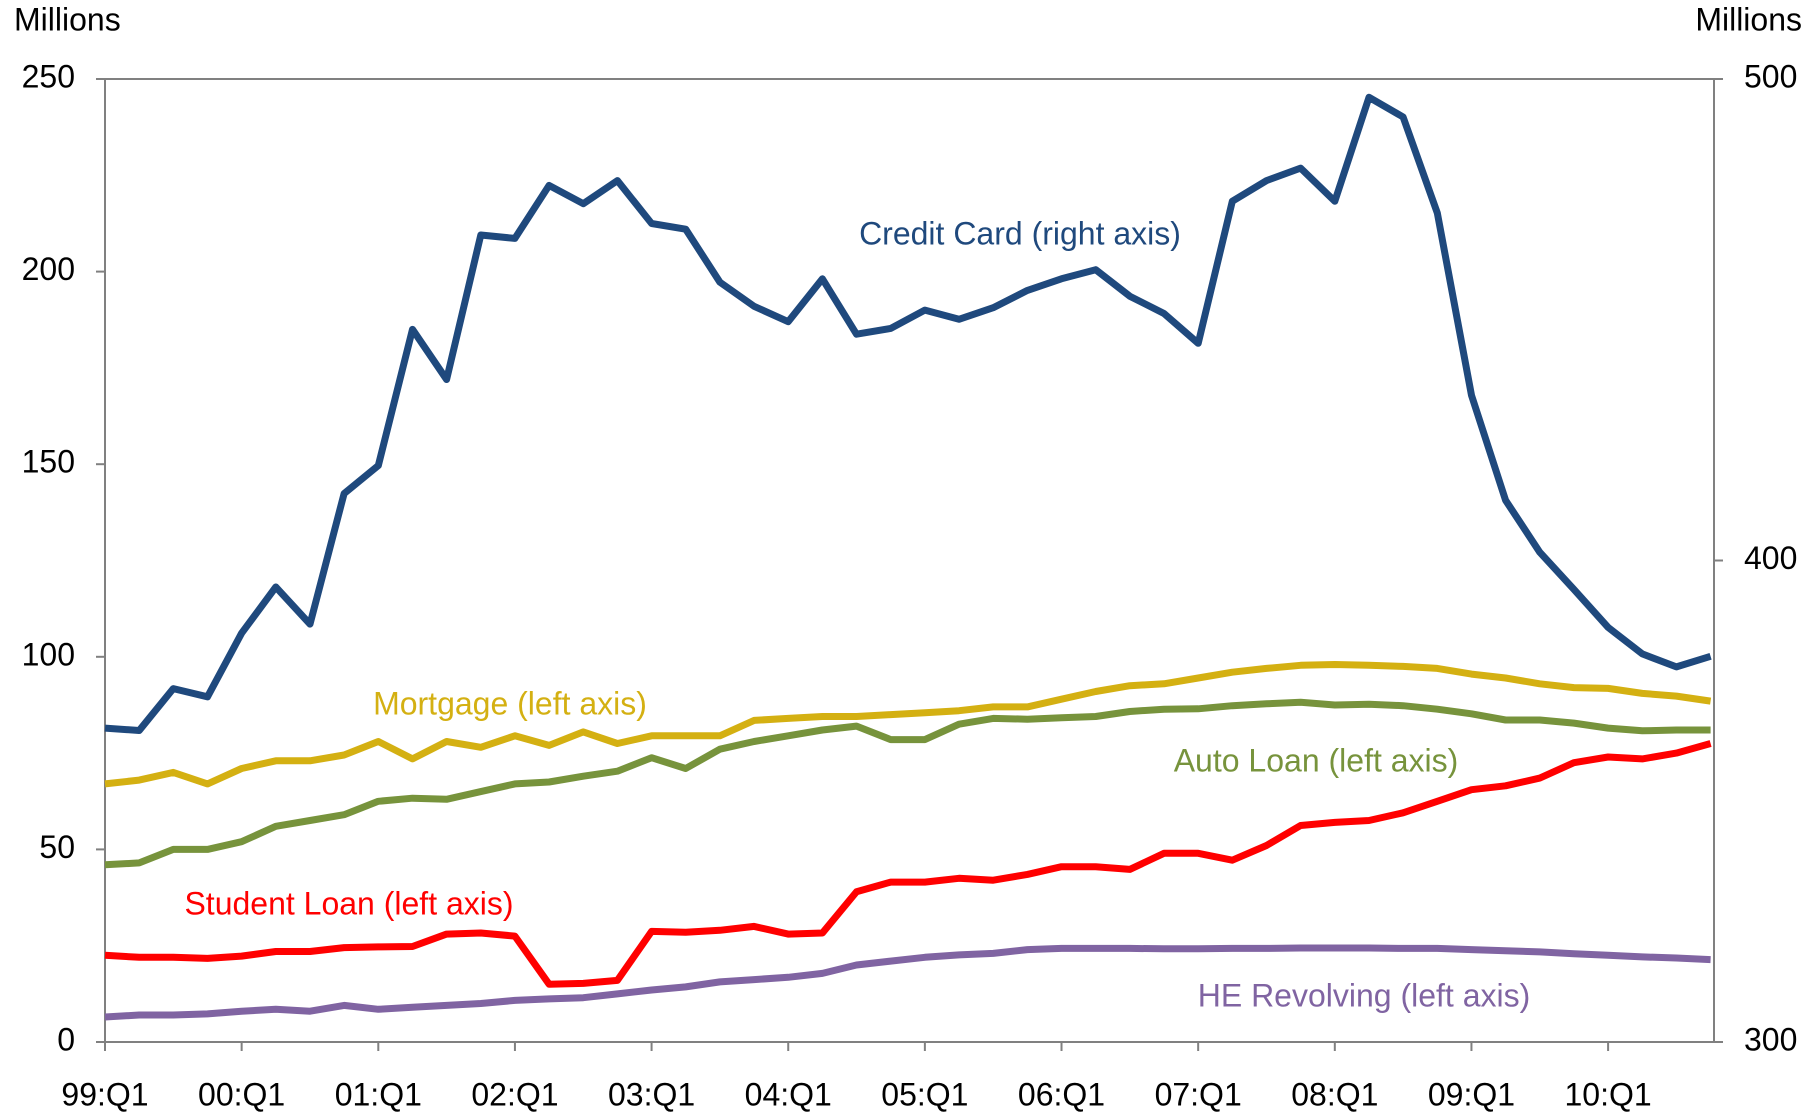 This screenshot has width=1820, height=1120. I want to click on x-tick-label: 04:Q1, so click(788, 1094).